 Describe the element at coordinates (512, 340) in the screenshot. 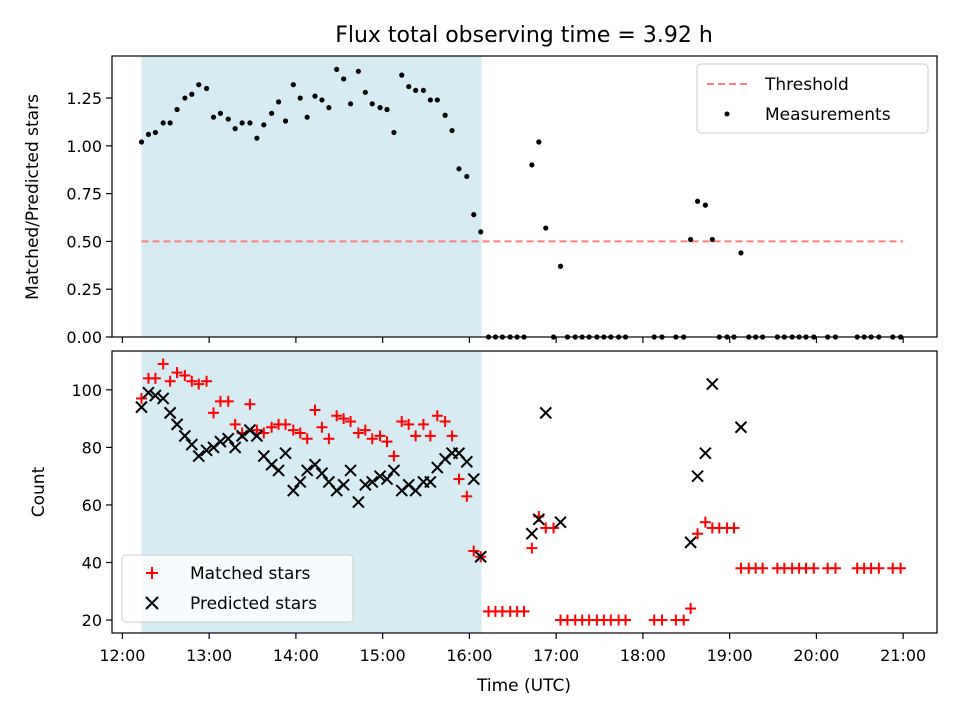

I see `top-x-ticks` at that location.